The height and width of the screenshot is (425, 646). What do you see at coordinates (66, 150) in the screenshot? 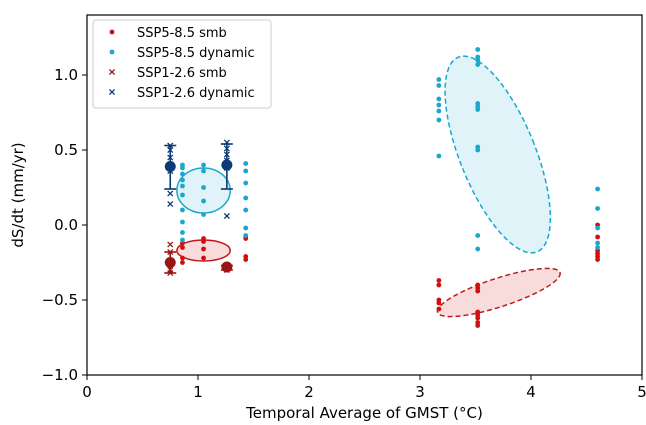
I see `y-tick-label-3: 0.5` at bounding box center [66, 150].